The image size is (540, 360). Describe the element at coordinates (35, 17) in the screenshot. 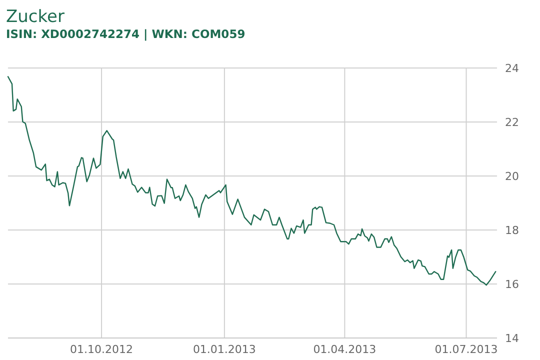

I see `chart-title: Zucker` at that location.